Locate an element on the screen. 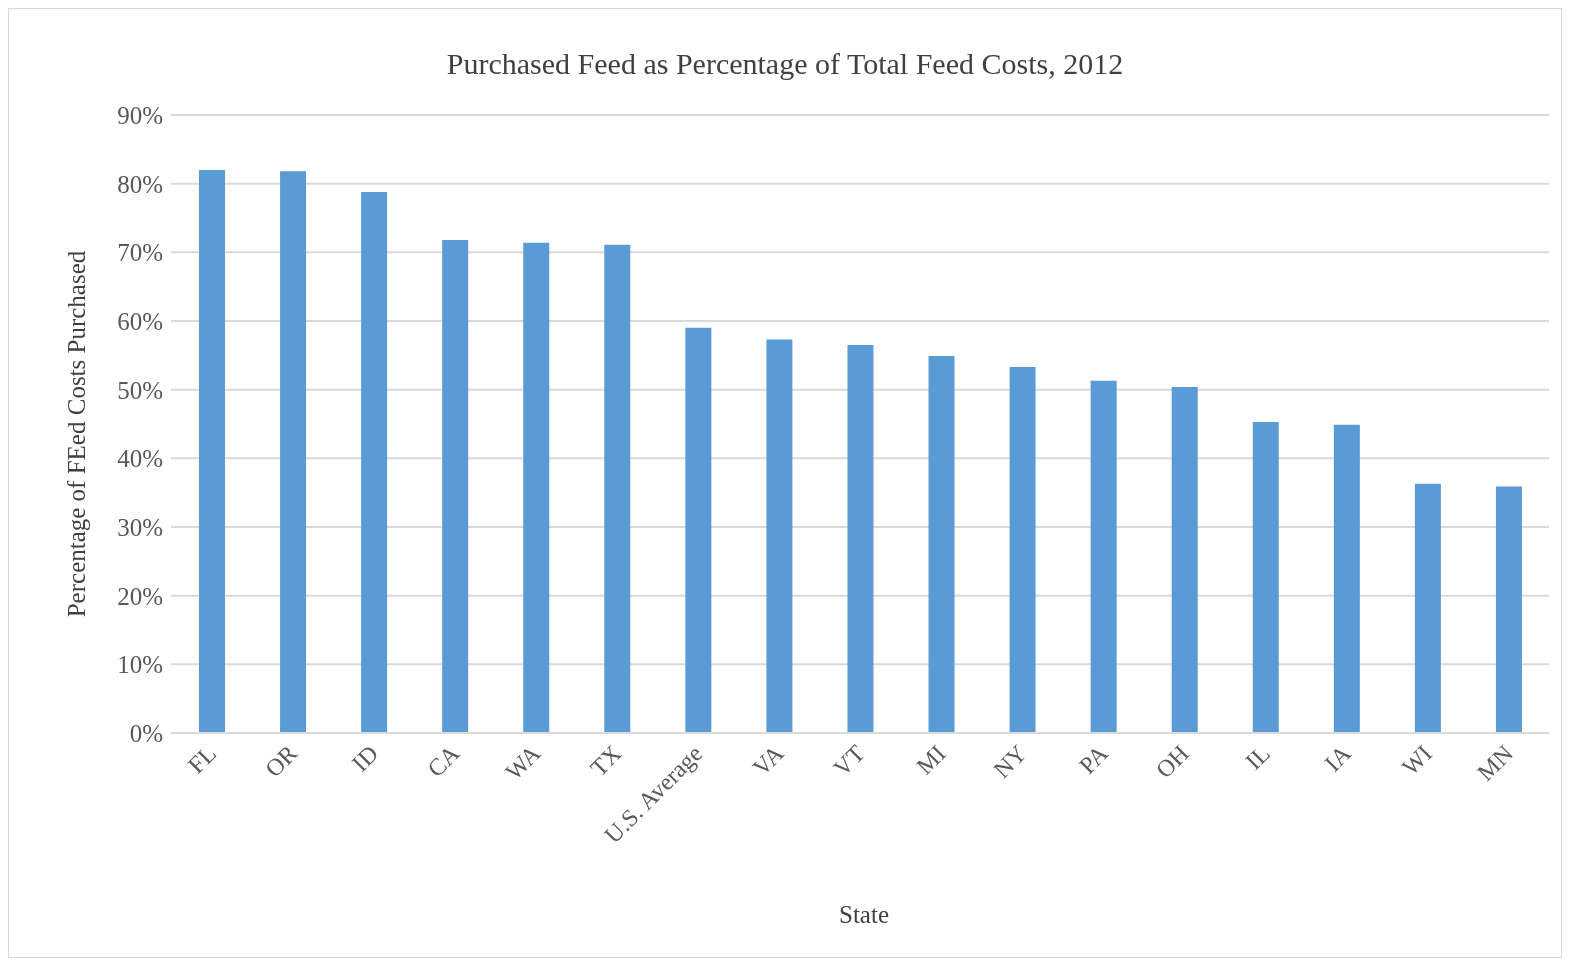 The height and width of the screenshot is (965, 1570). x-tick-label: VA is located at coordinates (768, 760).